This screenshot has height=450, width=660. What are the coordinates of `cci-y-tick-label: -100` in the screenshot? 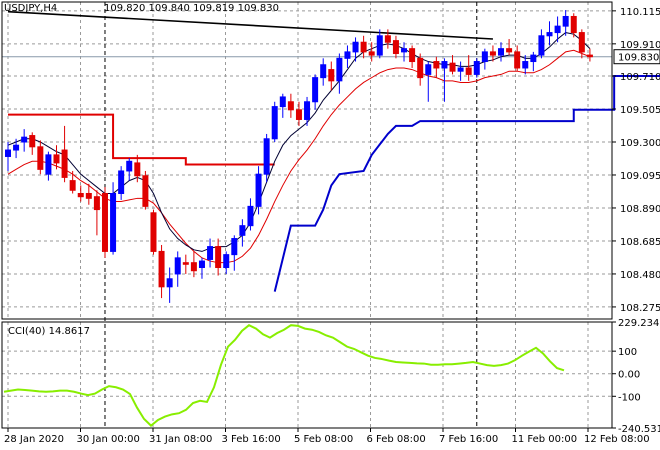 It's located at (629, 397).